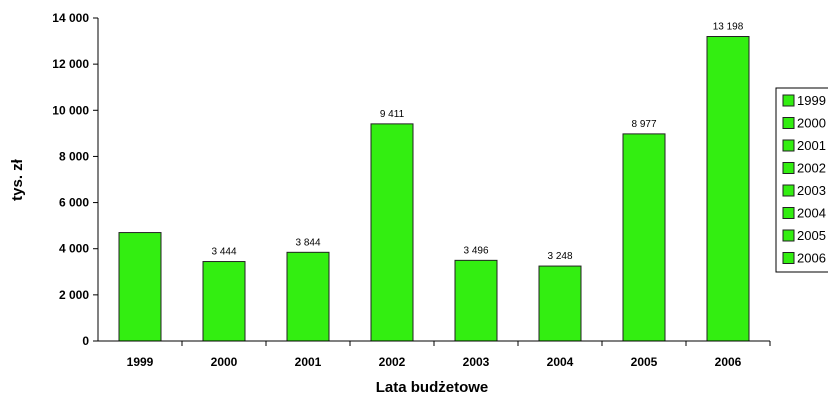 This screenshot has width=828, height=399. What do you see at coordinates (644, 362) in the screenshot?
I see `x-tick-label-2005: 2005` at bounding box center [644, 362].